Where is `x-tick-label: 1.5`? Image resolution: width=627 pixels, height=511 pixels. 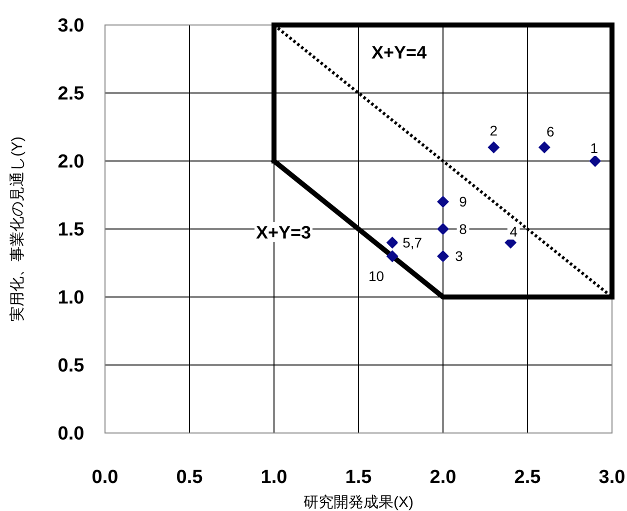 x-tick-label: 1.5 is located at coordinates (358, 477).